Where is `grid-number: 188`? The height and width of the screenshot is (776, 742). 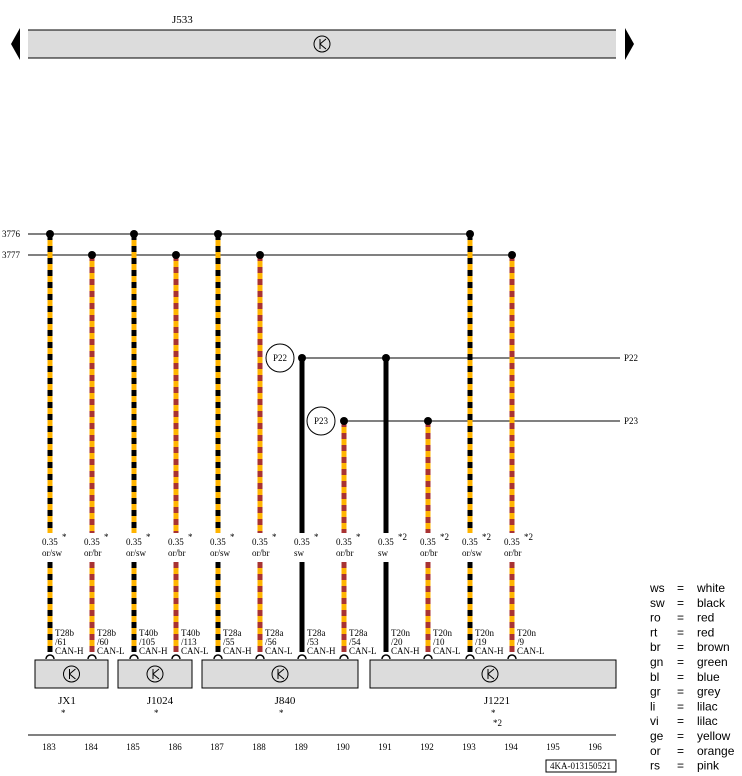
grid-number: 188 is located at coordinates (259, 747).